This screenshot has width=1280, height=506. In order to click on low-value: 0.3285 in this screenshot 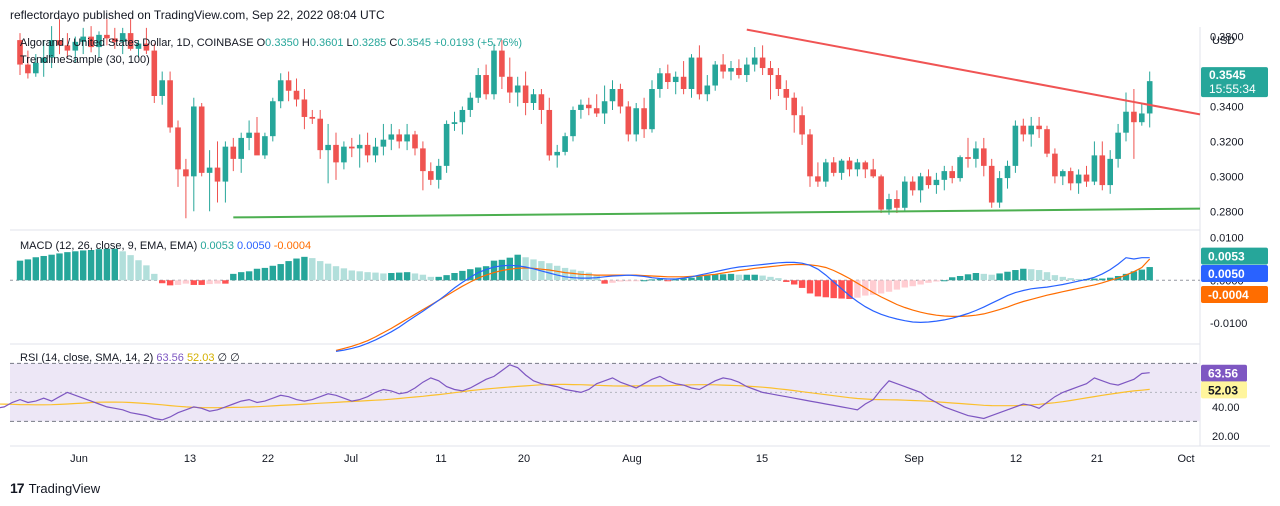, I will do `click(371, 43)`.